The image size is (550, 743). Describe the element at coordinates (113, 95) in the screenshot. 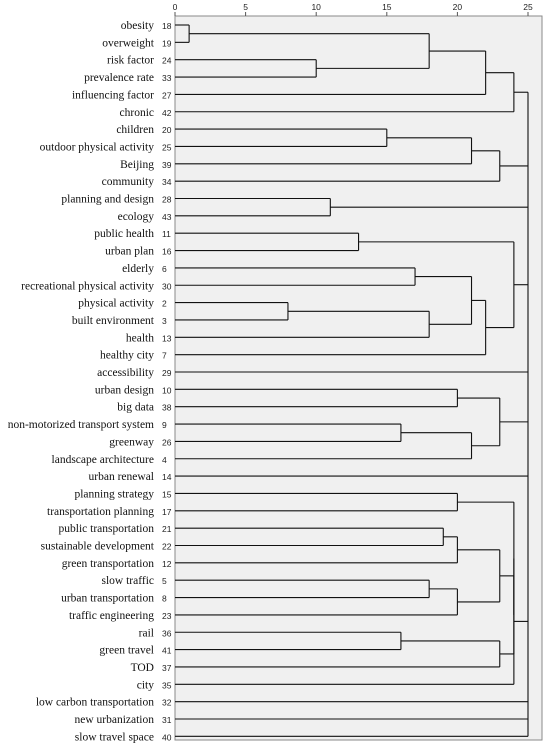

I see `leaf-label: influencing factor` at that location.